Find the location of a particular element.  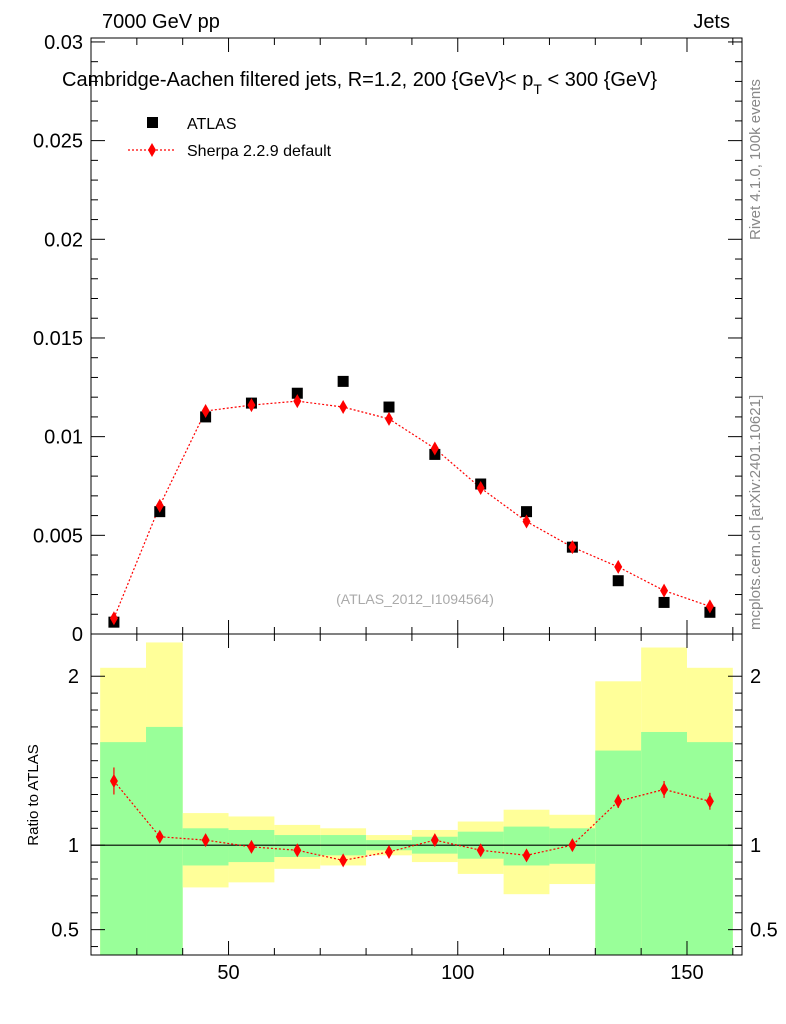

plot-title-subscript: T is located at coordinates (537, 89).